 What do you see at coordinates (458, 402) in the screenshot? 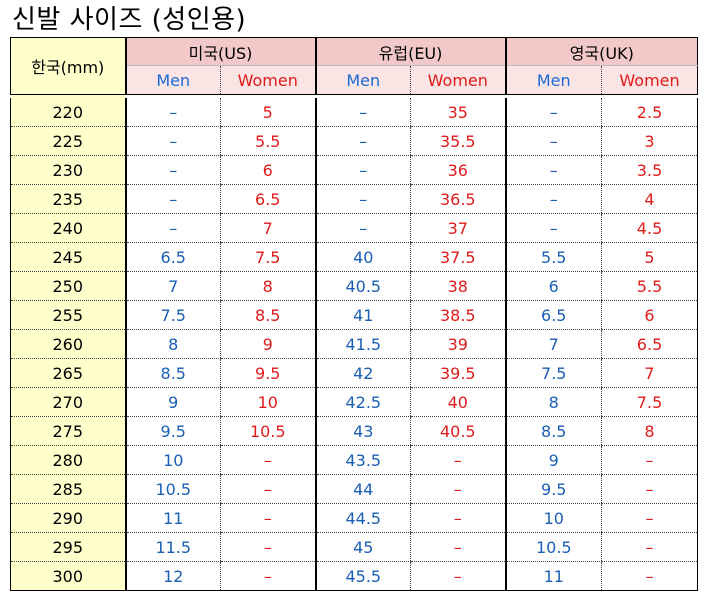
I see `eu-women-cell: 40` at bounding box center [458, 402].